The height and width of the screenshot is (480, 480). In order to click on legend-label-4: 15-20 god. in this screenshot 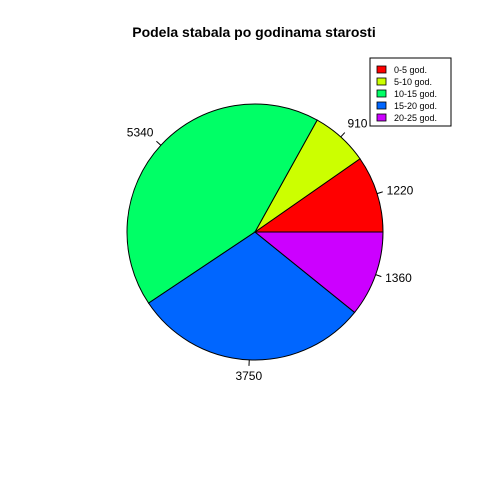, I will do `click(415, 106)`.